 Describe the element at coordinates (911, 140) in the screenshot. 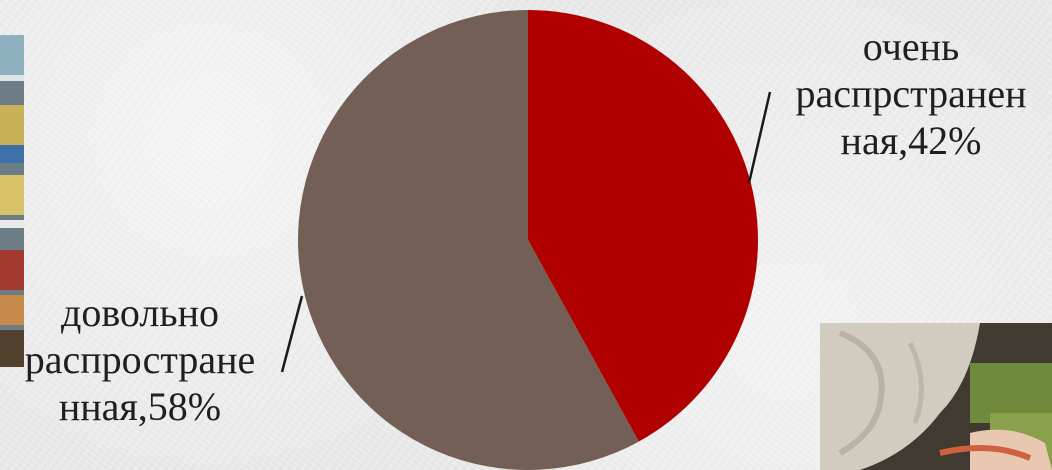

I see `slice-label-line: ная,42%` at that location.